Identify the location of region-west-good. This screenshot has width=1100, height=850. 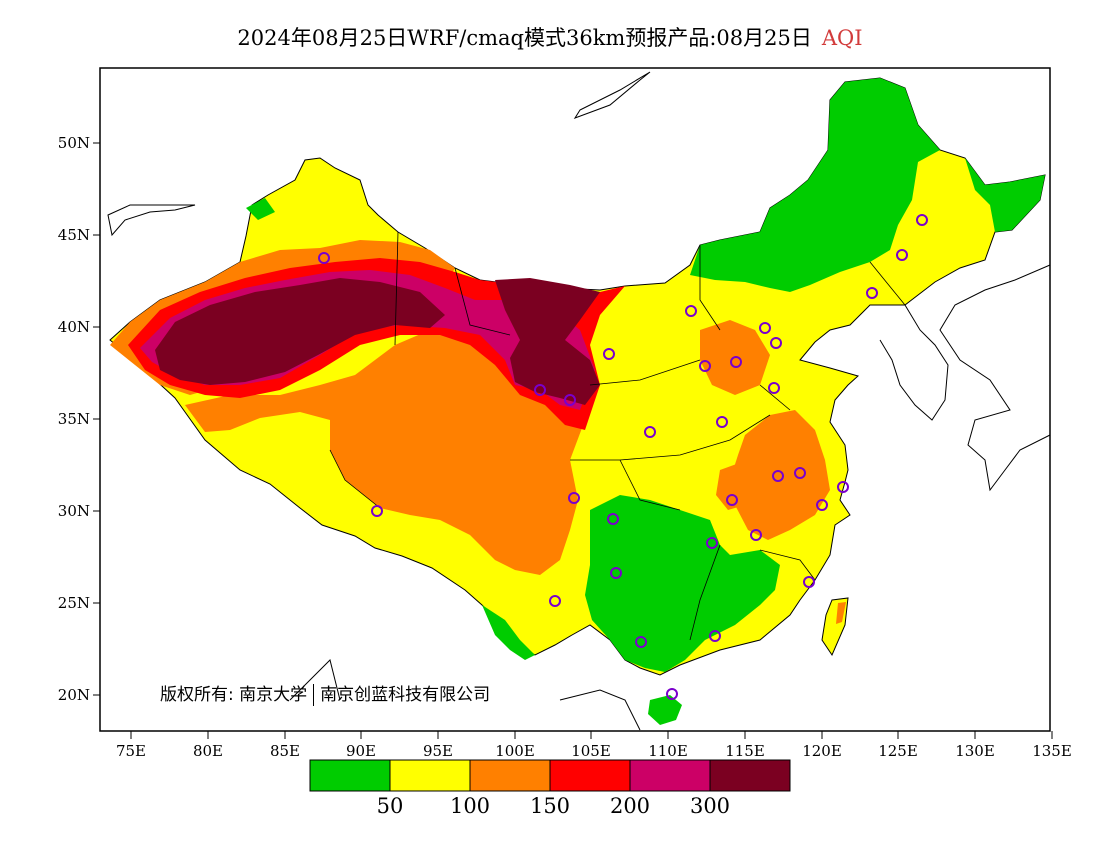
(260, 209).